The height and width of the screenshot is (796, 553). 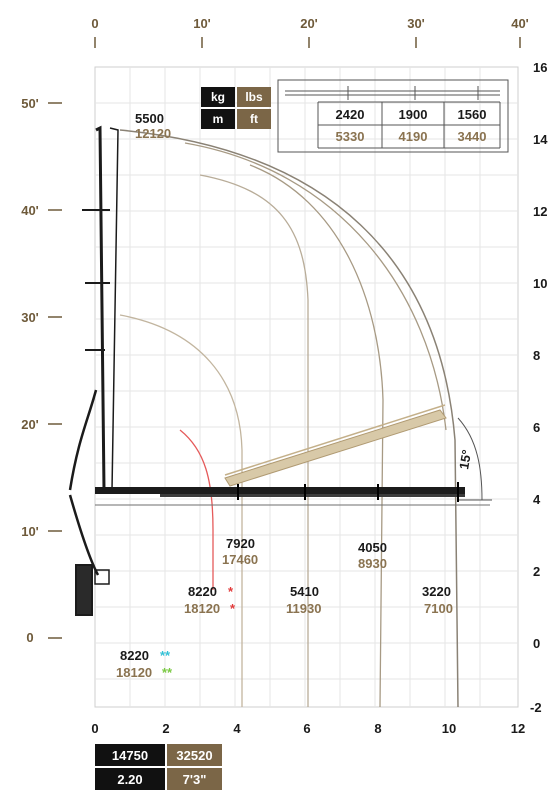 What do you see at coordinates (540, 283) in the screenshot?
I see `right-tick-10: 10` at bounding box center [540, 283].